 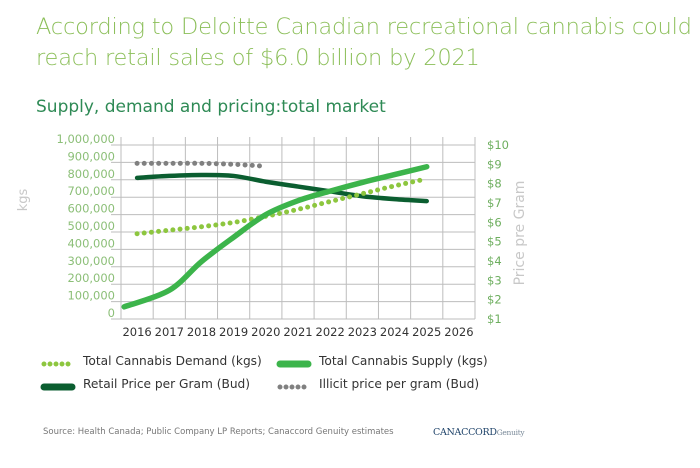 What do you see at coordinates (330, 332) in the screenshot?
I see `x-tick-label: 2022` at bounding box center [330, 332].